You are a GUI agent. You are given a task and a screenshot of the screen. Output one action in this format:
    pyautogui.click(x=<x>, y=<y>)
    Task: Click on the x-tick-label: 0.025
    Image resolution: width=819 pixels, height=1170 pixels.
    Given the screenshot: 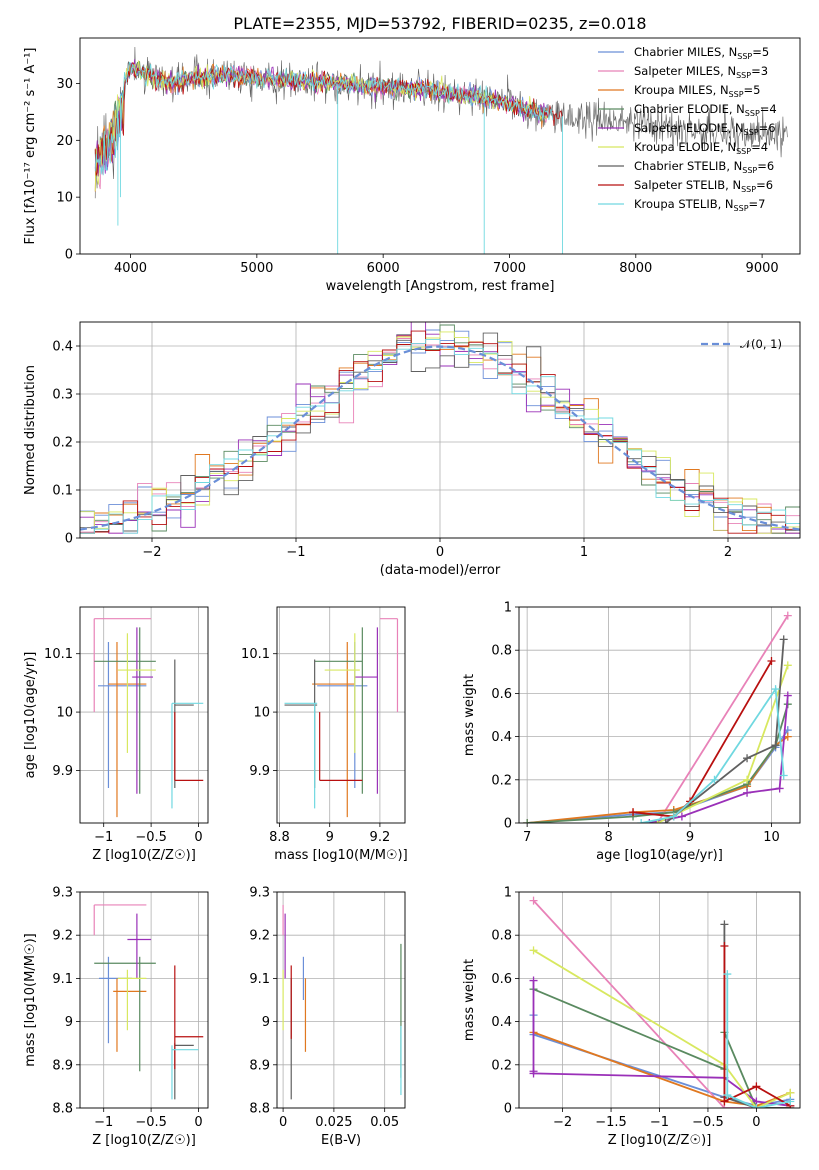 What is the action you would take?
    pyautogui.click(x=333, y=1122)
    